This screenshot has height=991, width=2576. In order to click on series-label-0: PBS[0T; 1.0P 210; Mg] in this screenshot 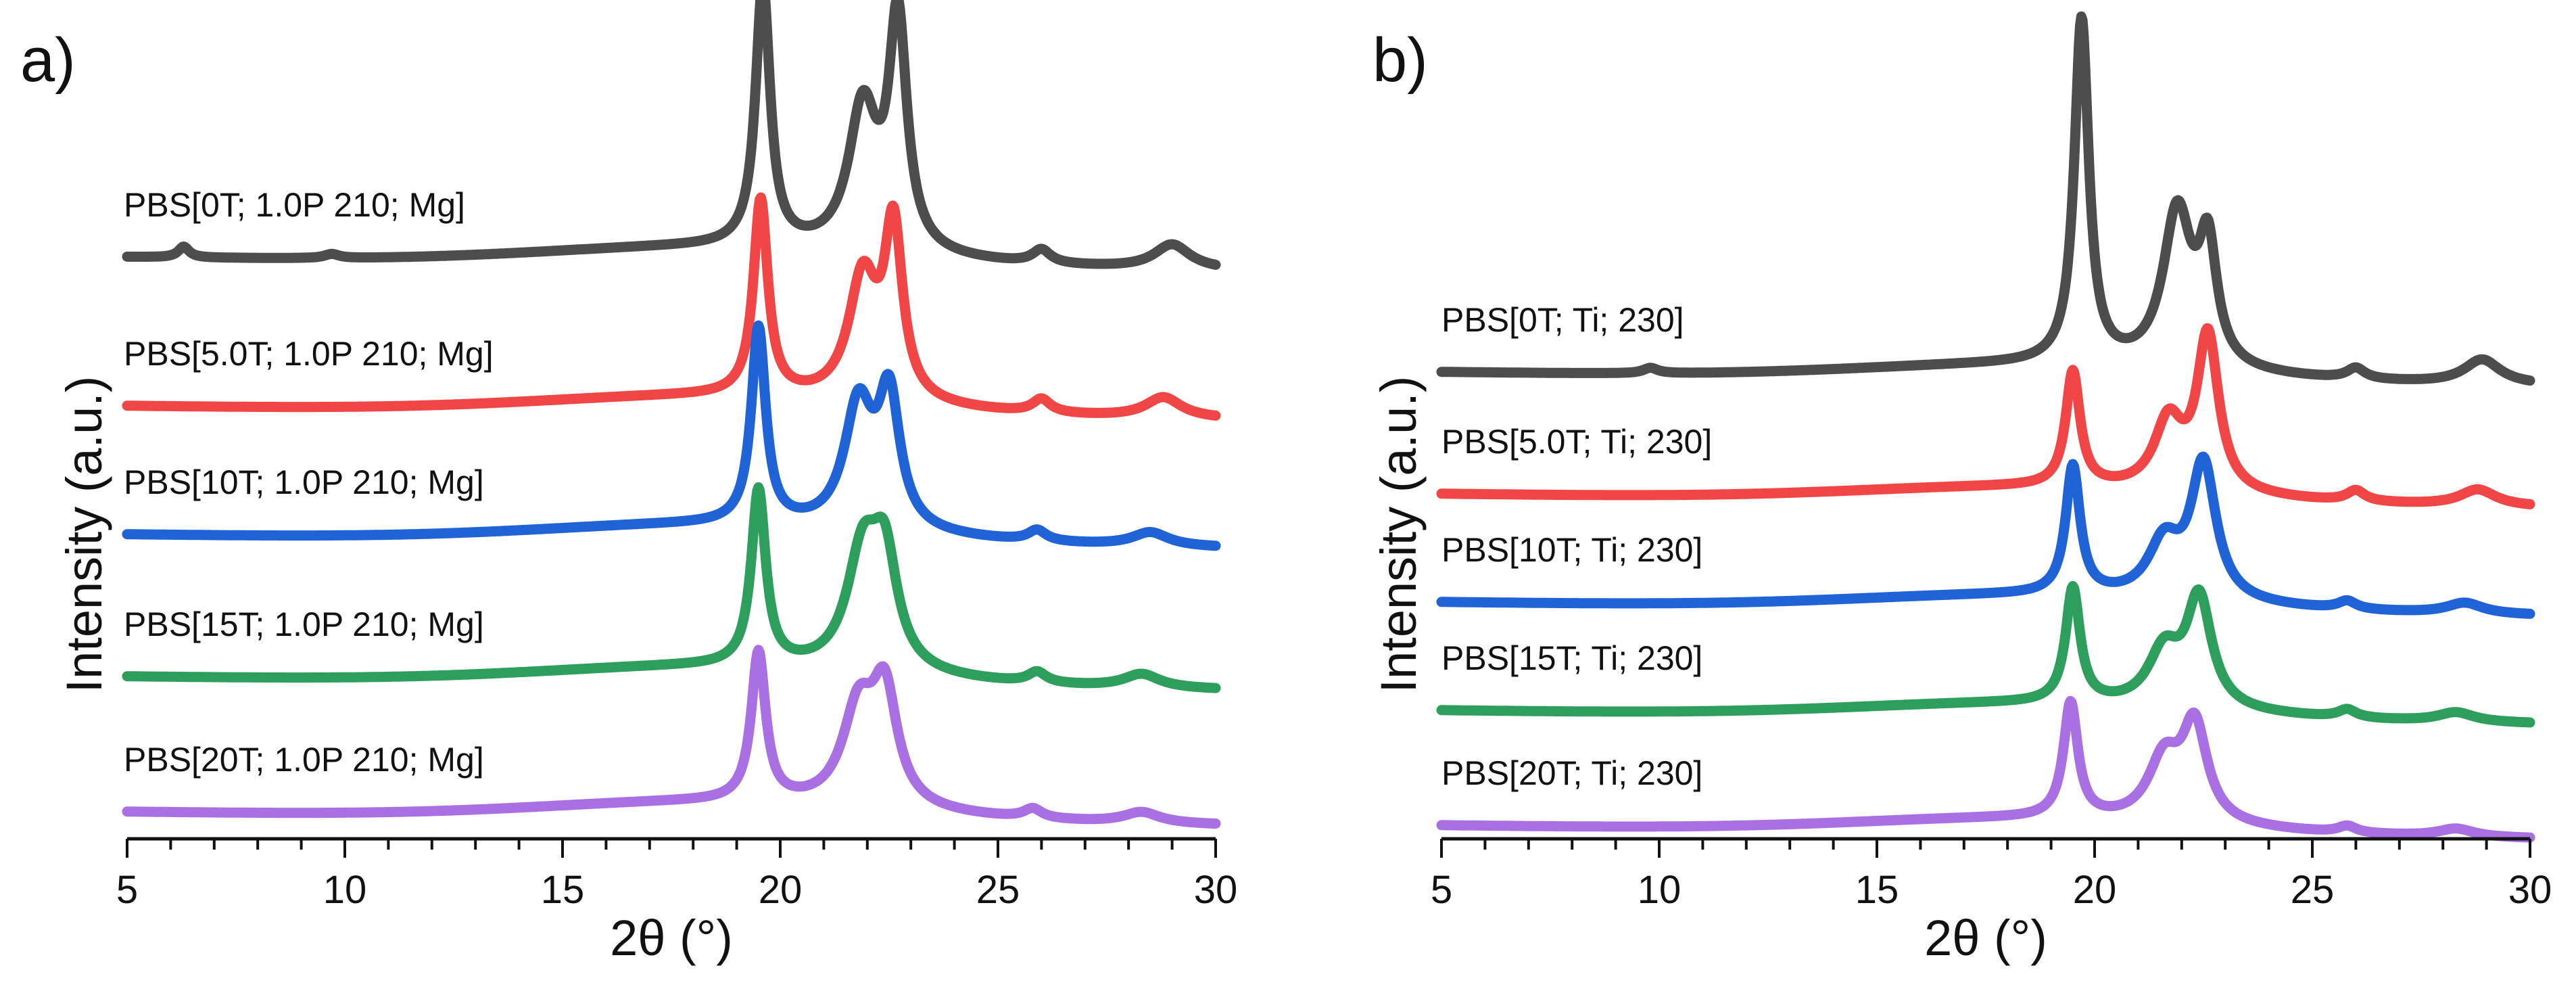, I will do `click(294, 205)`.